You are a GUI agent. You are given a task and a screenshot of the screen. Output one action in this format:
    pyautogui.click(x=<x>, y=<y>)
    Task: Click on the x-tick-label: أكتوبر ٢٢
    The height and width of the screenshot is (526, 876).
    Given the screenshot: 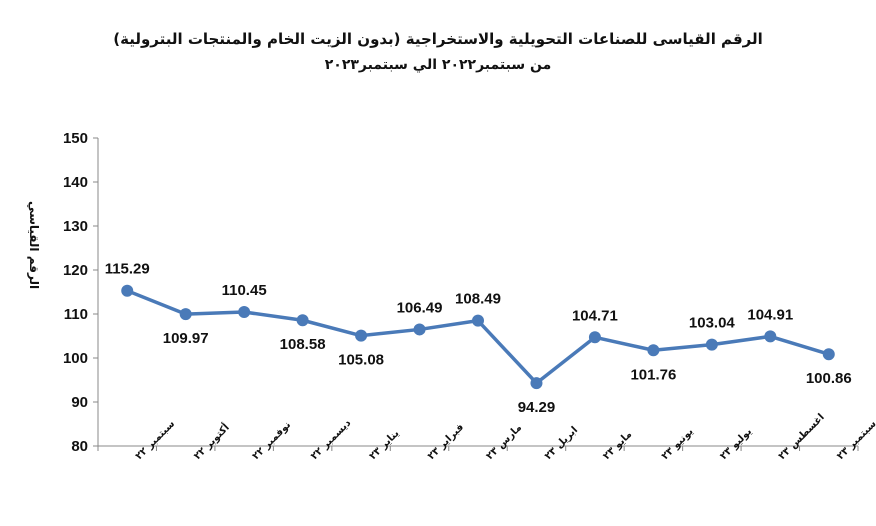 What is the action you would take?
    pyautogui.click(x=211, y=441)
    